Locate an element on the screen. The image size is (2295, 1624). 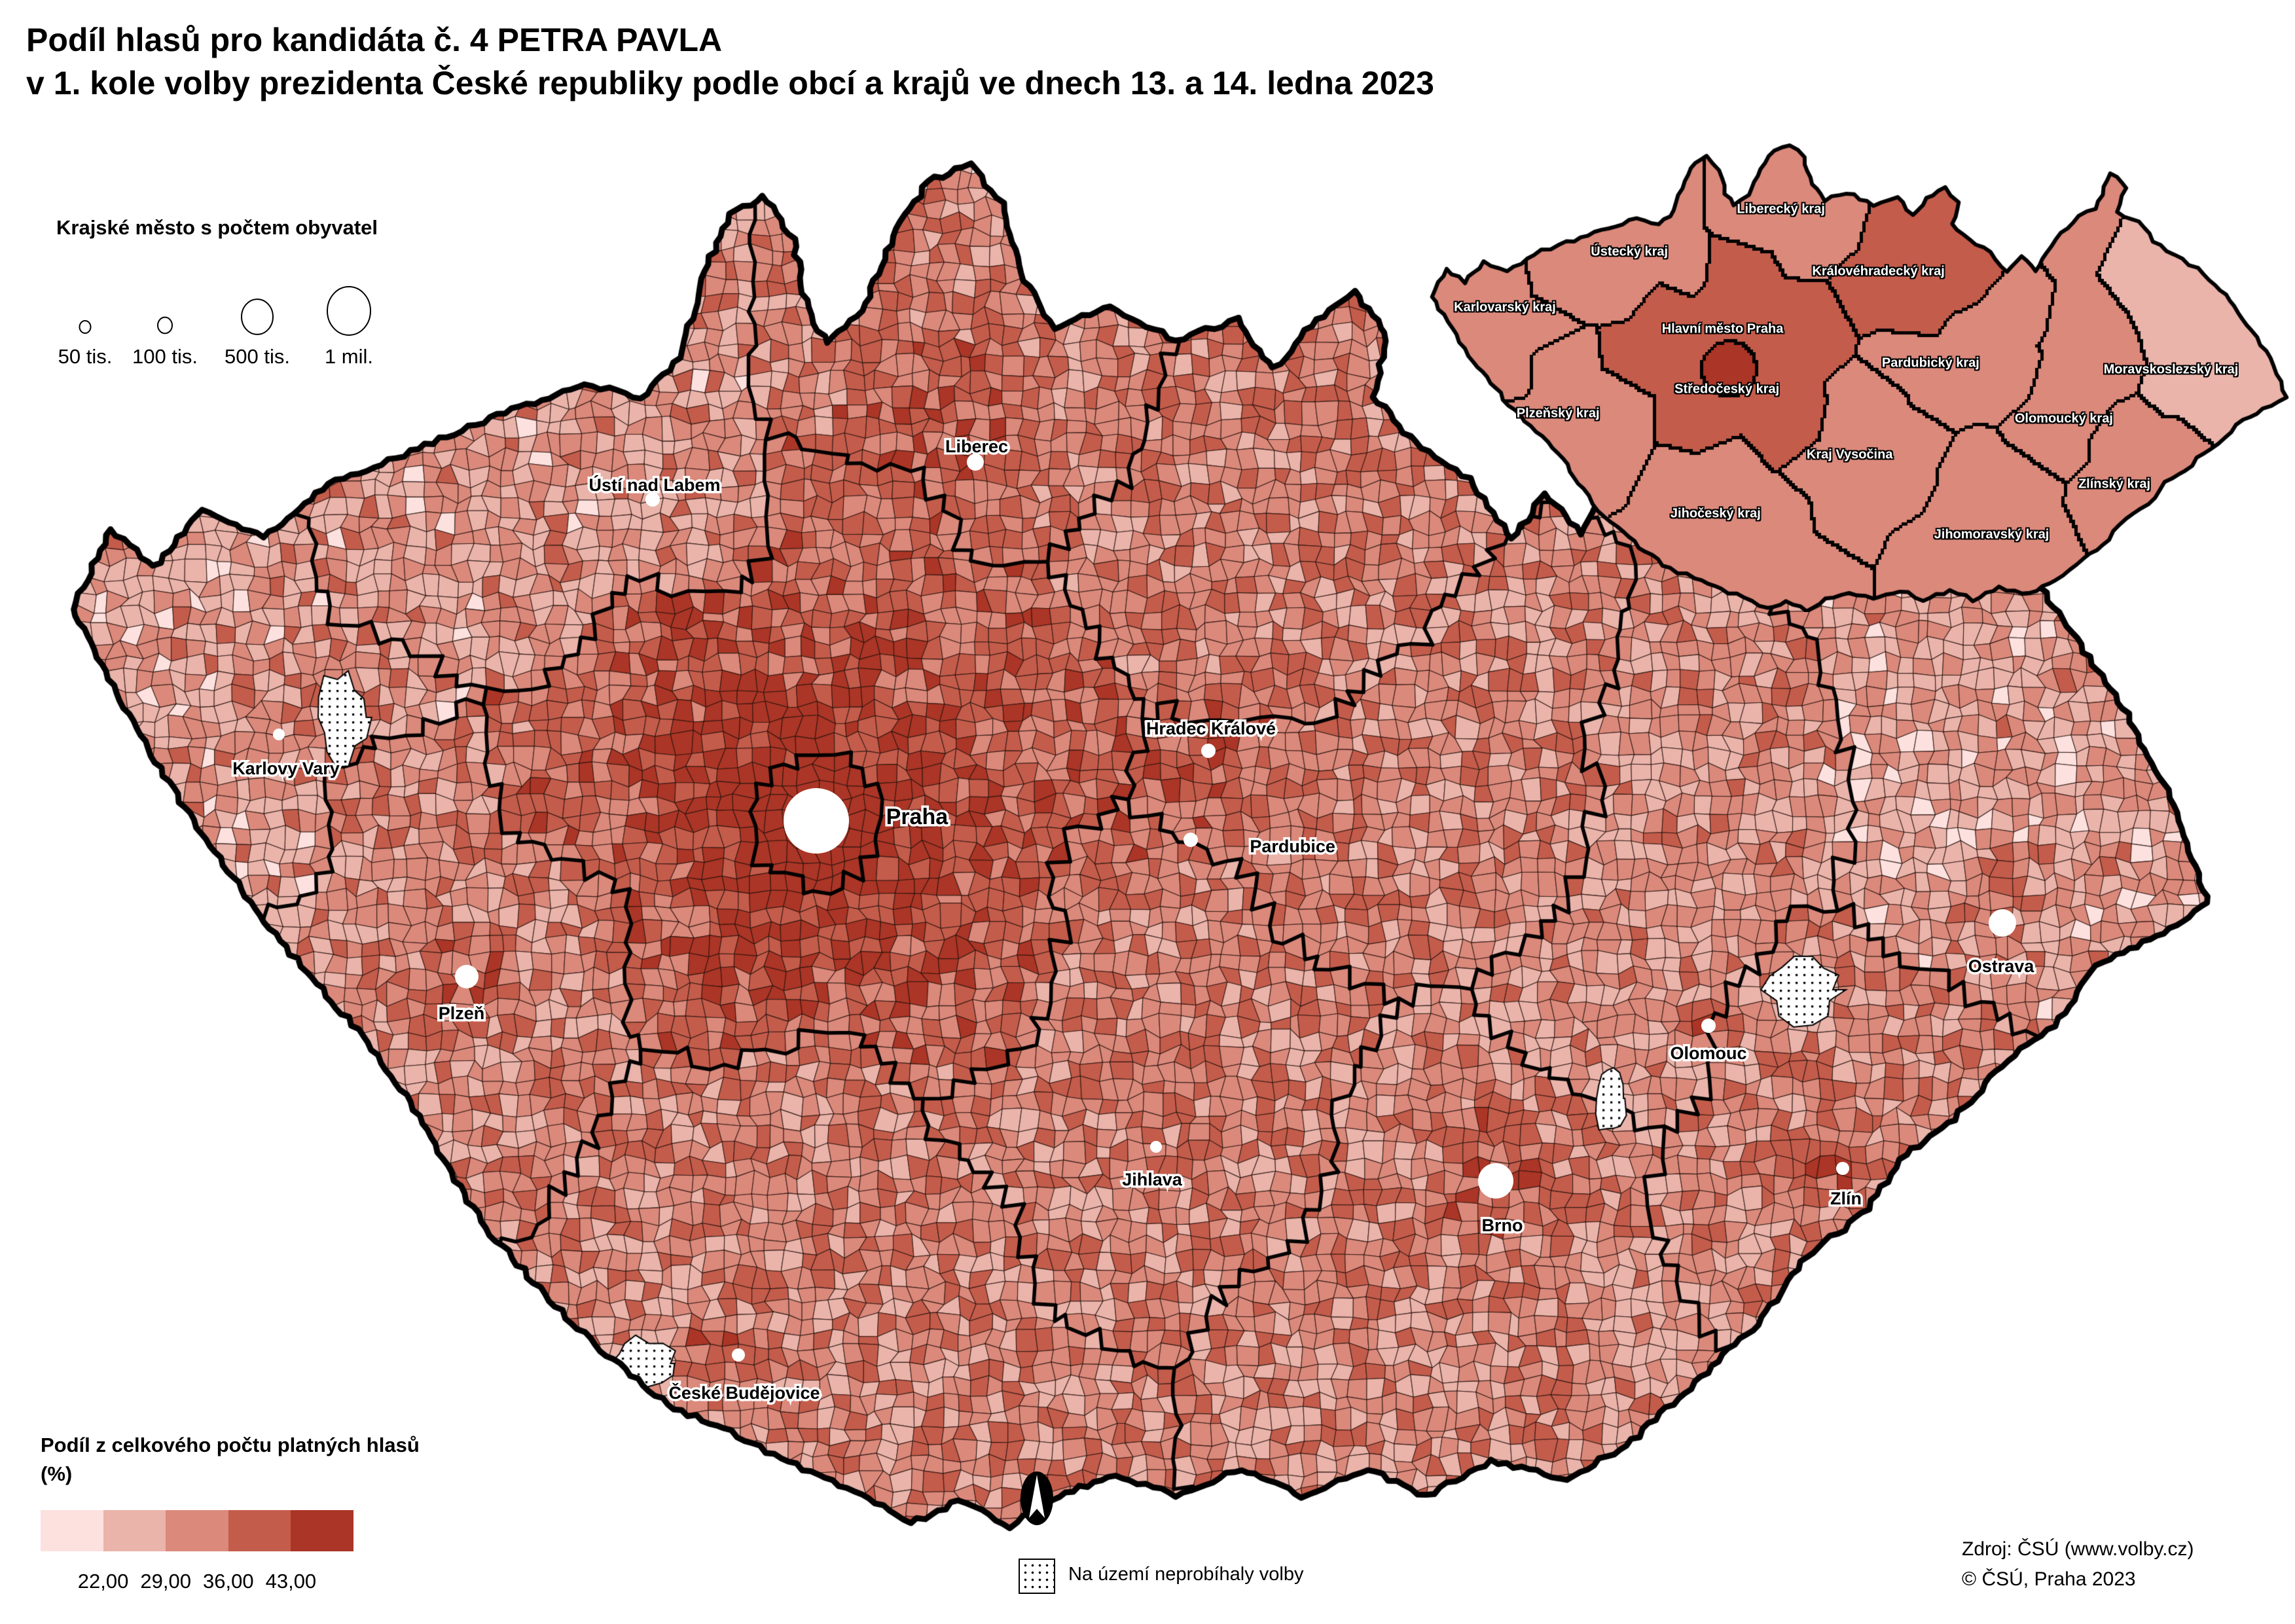
source-line1: Zdroj: ČSÚ (www.volby.cz) is located at coordinates (2078, 1549).